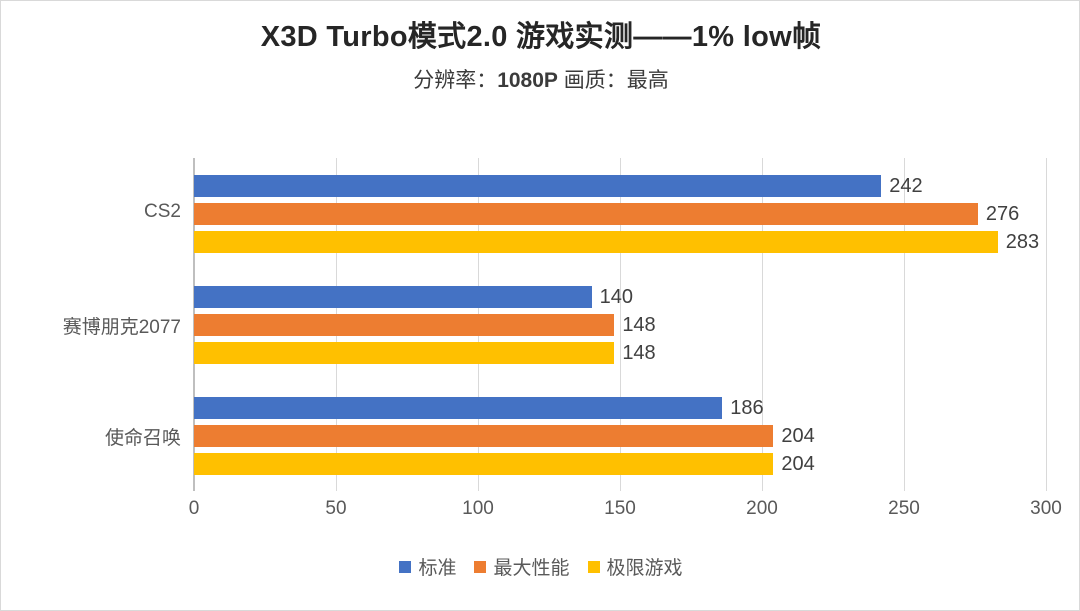 Image resolution: width=1080 pixels, height=611 pixels. Describe the element at coordinates (455, 81) in the screenshot. I see `chart-subtitle-prefix: 分辨率：` at that location.